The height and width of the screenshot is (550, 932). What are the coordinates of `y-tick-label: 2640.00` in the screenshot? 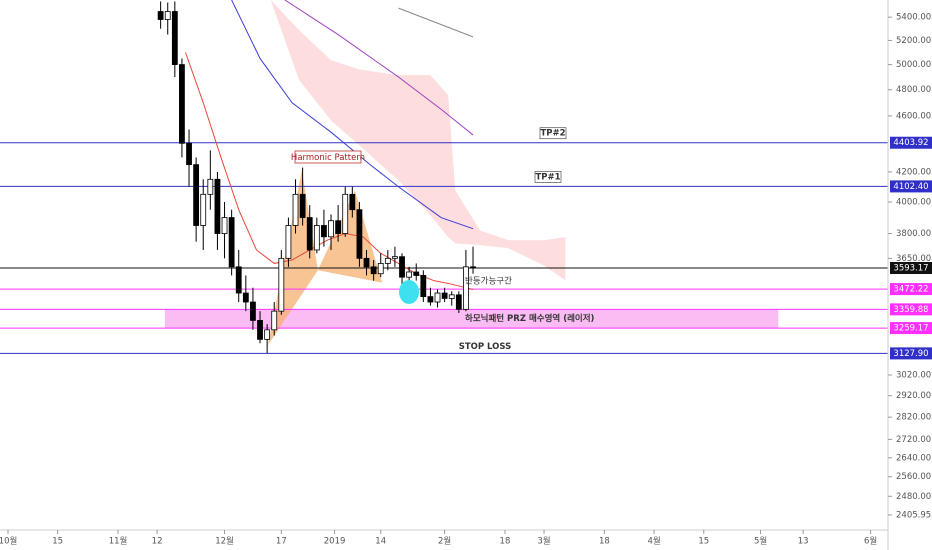 It's located at (913, 458).